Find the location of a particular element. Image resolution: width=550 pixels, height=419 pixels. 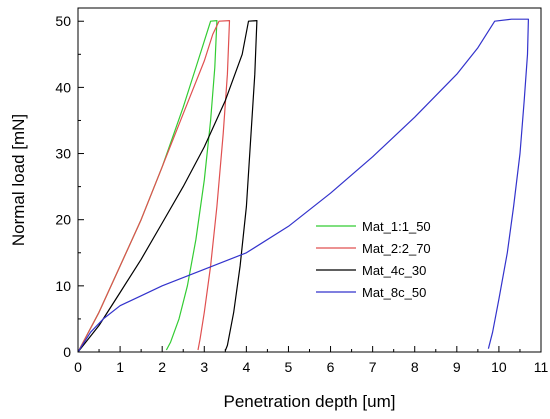

x-tick-label: 11 is located at coordinates (541, 367).